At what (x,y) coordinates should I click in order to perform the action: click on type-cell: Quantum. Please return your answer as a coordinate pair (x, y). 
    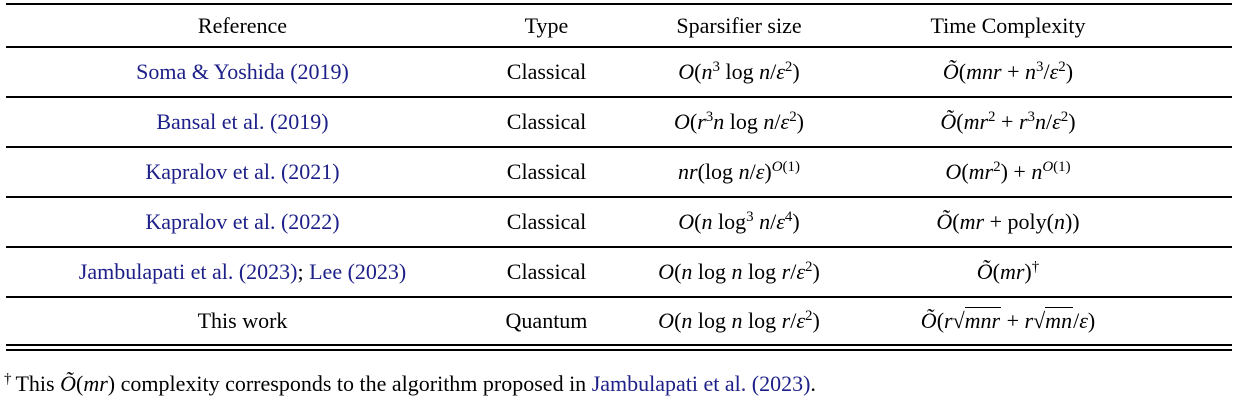
    Looking at the image, I should click on (546, 320).